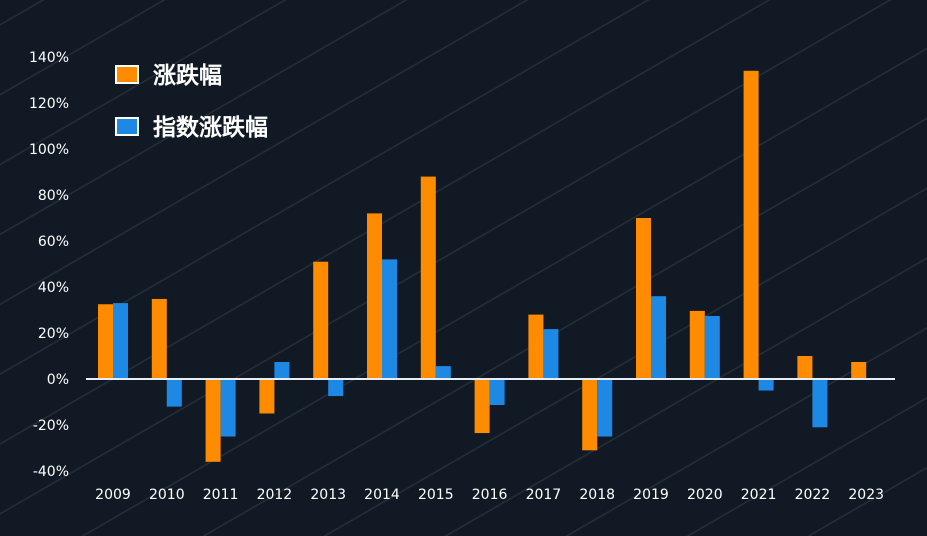  I want to click on bar-change-2013, so click(321, 320).